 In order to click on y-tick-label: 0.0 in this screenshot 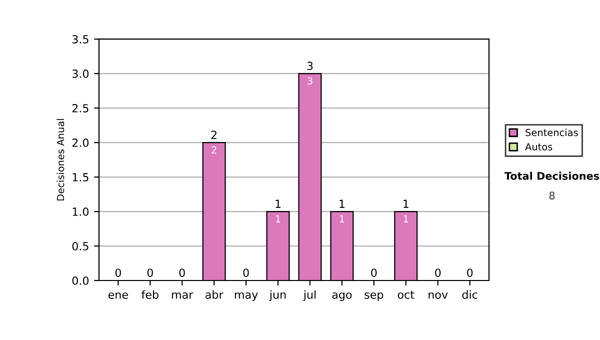, I will do `click(80, 280)`.